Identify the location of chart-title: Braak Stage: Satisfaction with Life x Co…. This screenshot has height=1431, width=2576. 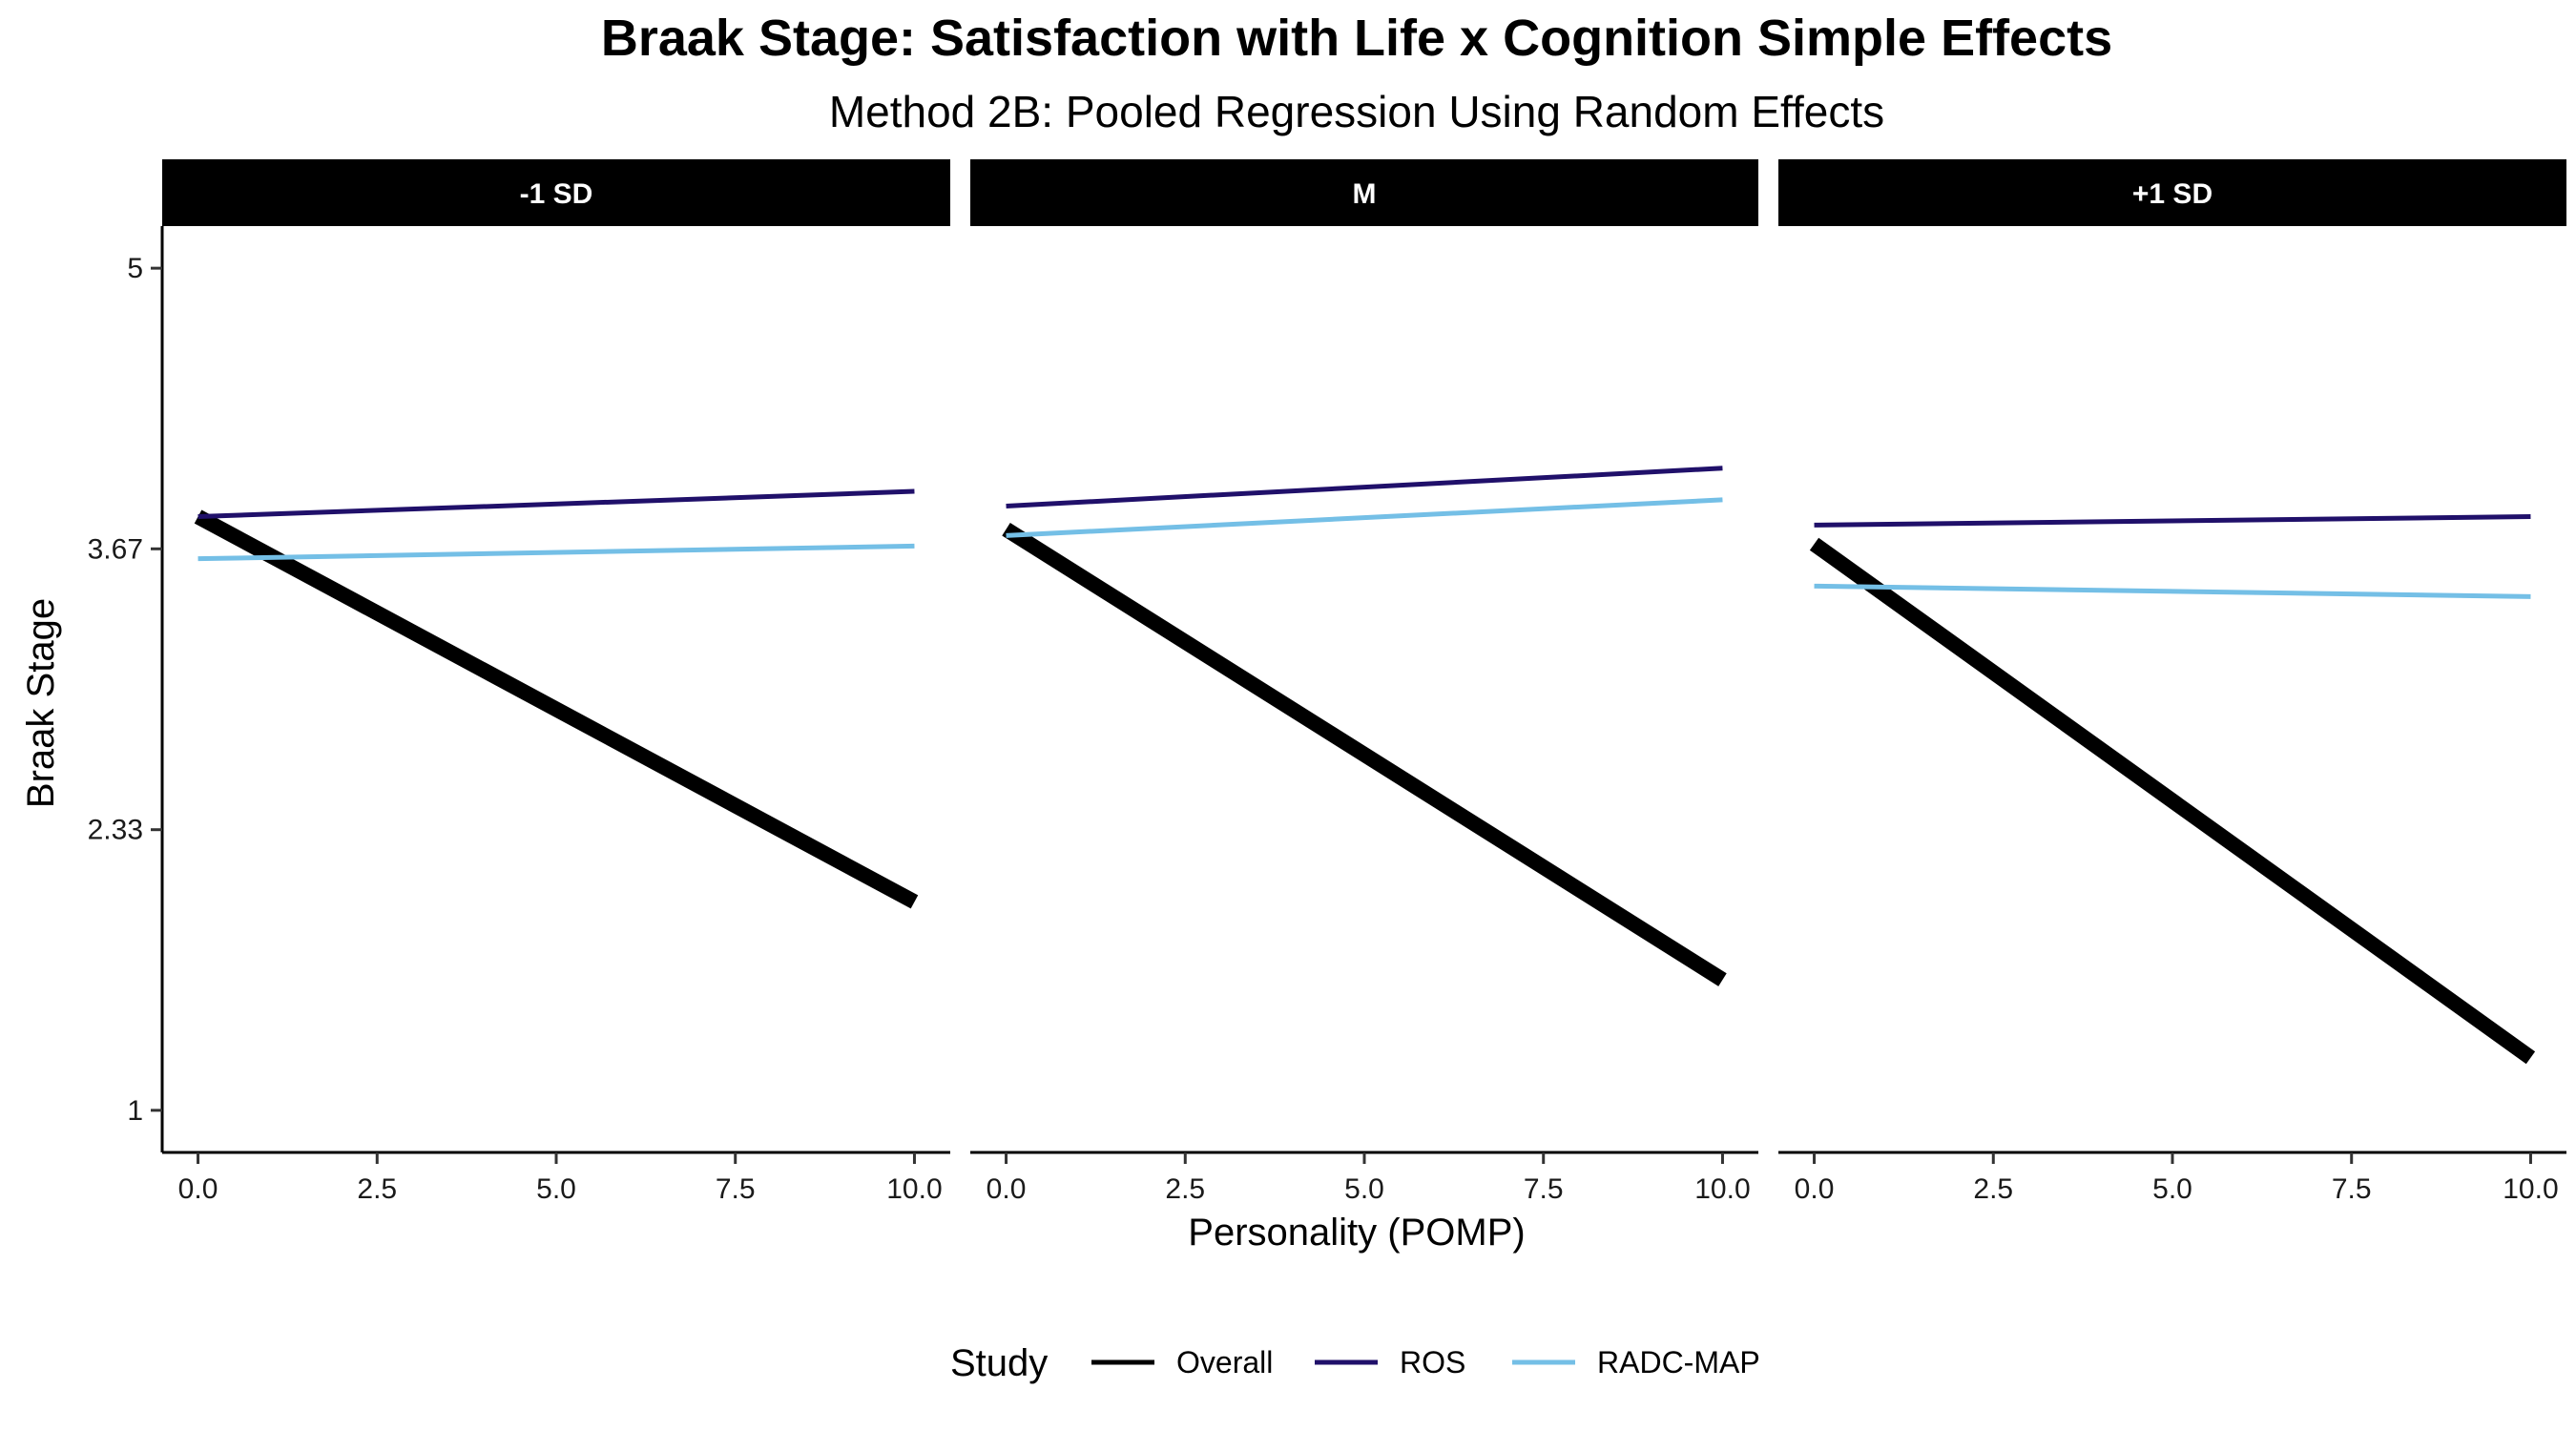
(1356, 38).